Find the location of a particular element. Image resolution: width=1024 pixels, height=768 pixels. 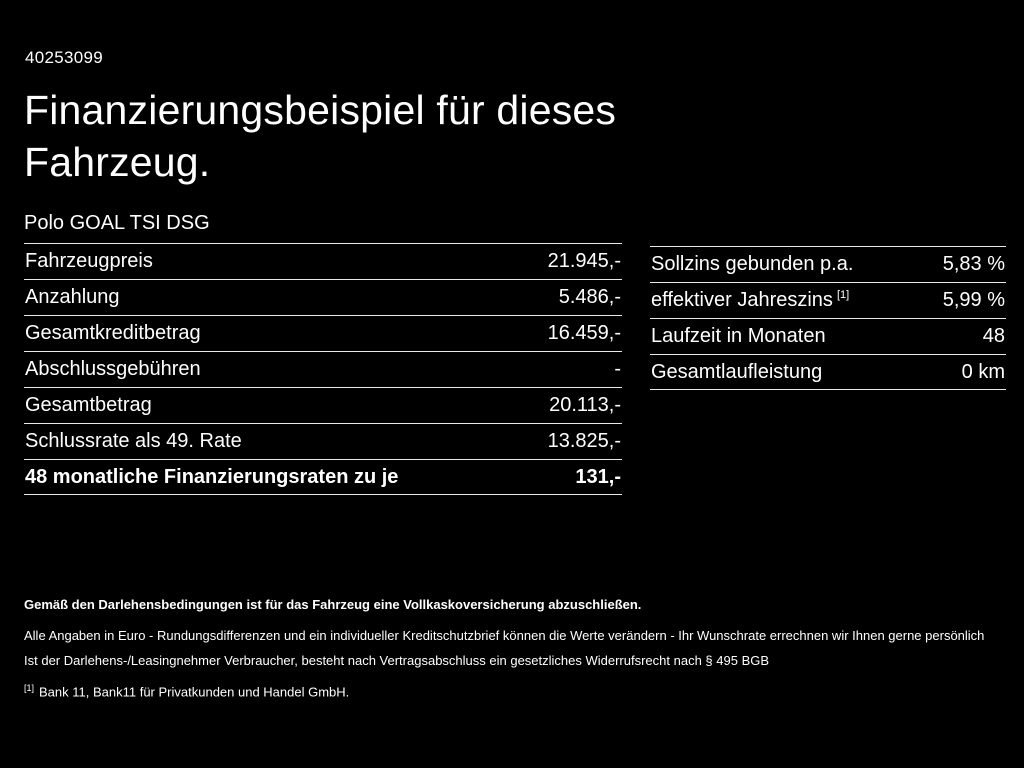

table-row: Gesamtbetrag 20.113,- is located at coordinates (323, 405).